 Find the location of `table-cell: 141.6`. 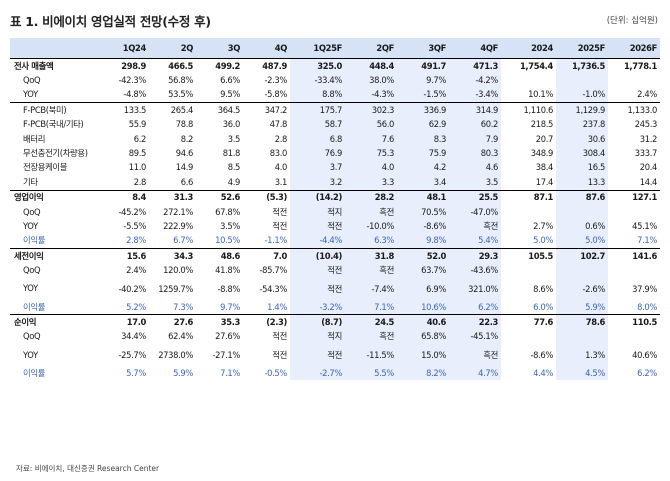

table-cell: 141.6 is located at coordinates (634, 256).